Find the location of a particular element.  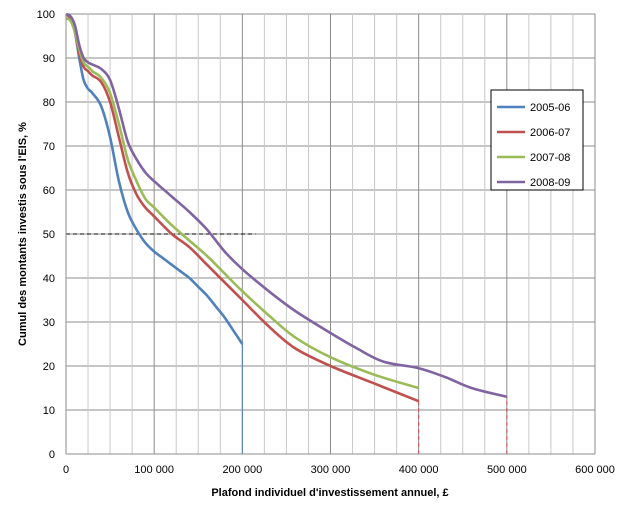

y-tick-labels: 0 10 20 30 40 50 60 70 80 90 100 is located at coordinates (46, 235).